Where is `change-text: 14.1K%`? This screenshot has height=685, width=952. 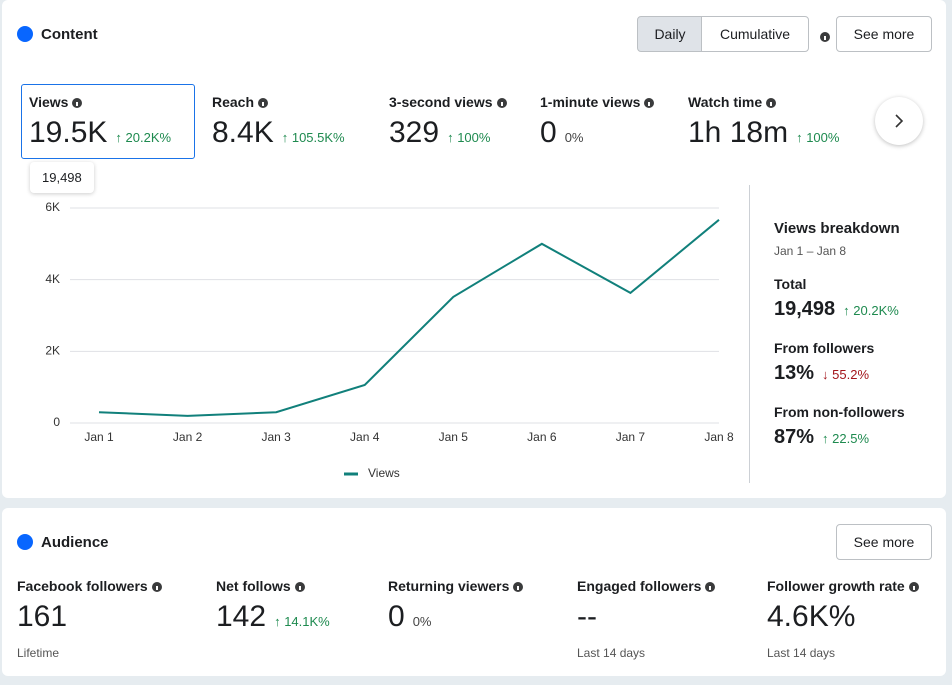
change-text: 14.1K% is located at coordinates (307, 621).